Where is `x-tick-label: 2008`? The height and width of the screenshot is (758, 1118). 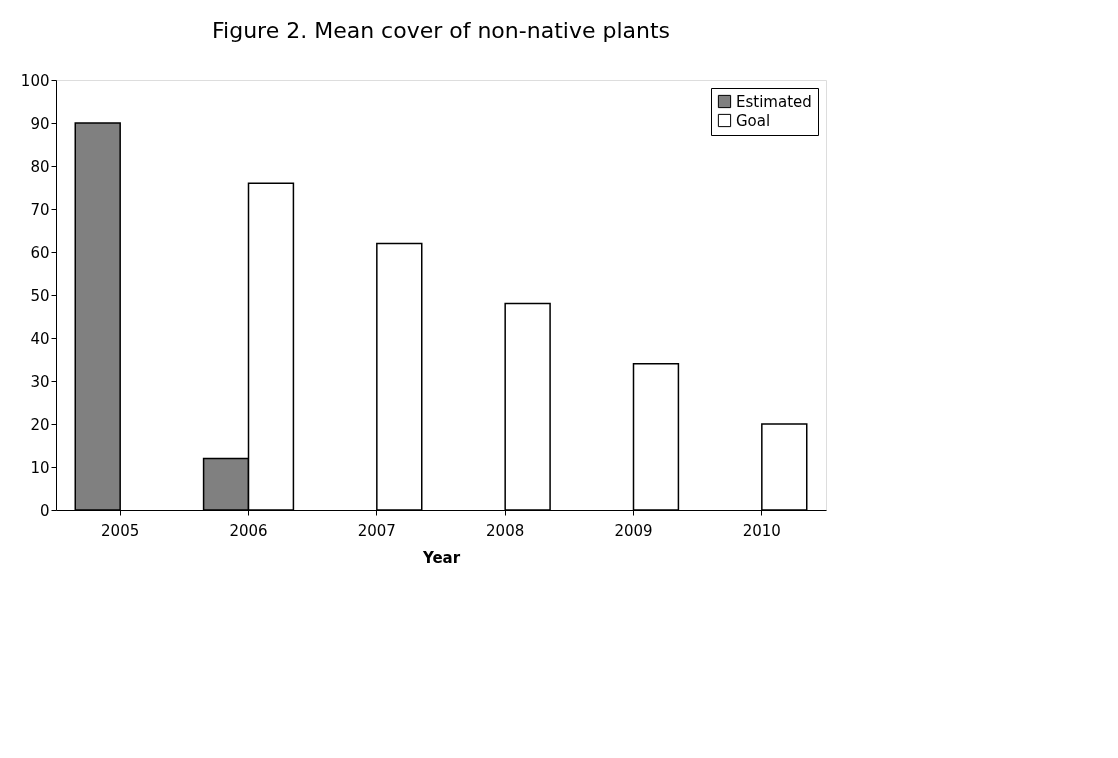 x-tick-label: 2008 is located at coordinates (505, 530).